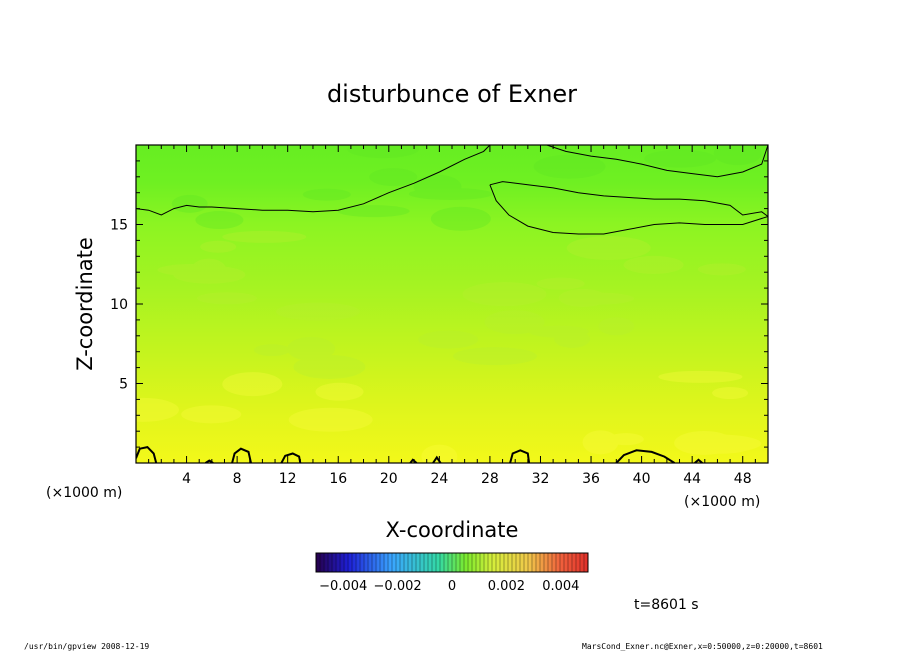 This screenshot has height=654, width=904. What do you see at coordinates (313, 180) in the screenshot?
I see `upper-contour` at bounding box center [313, 180].